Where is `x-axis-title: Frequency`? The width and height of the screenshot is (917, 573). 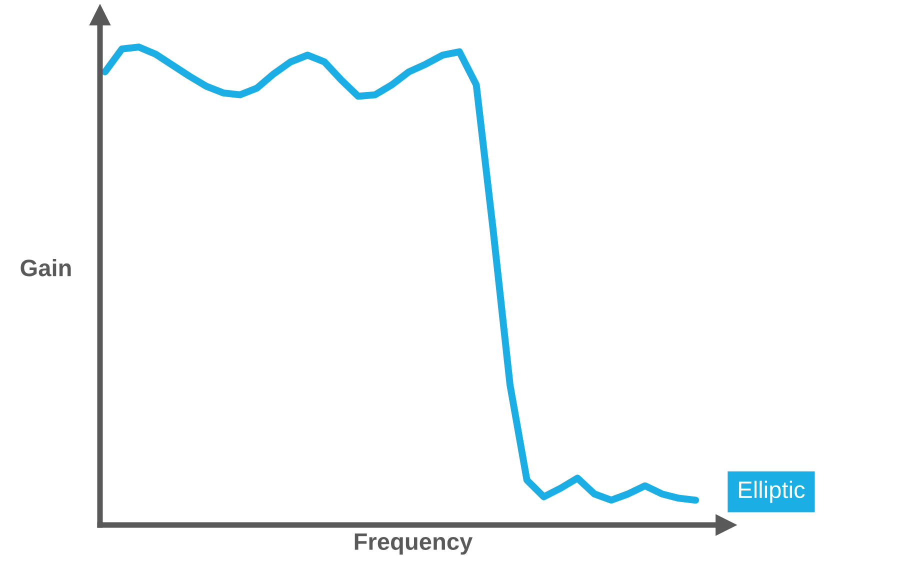 x-axis-title: Frequency is located at coordinates (413, 544).